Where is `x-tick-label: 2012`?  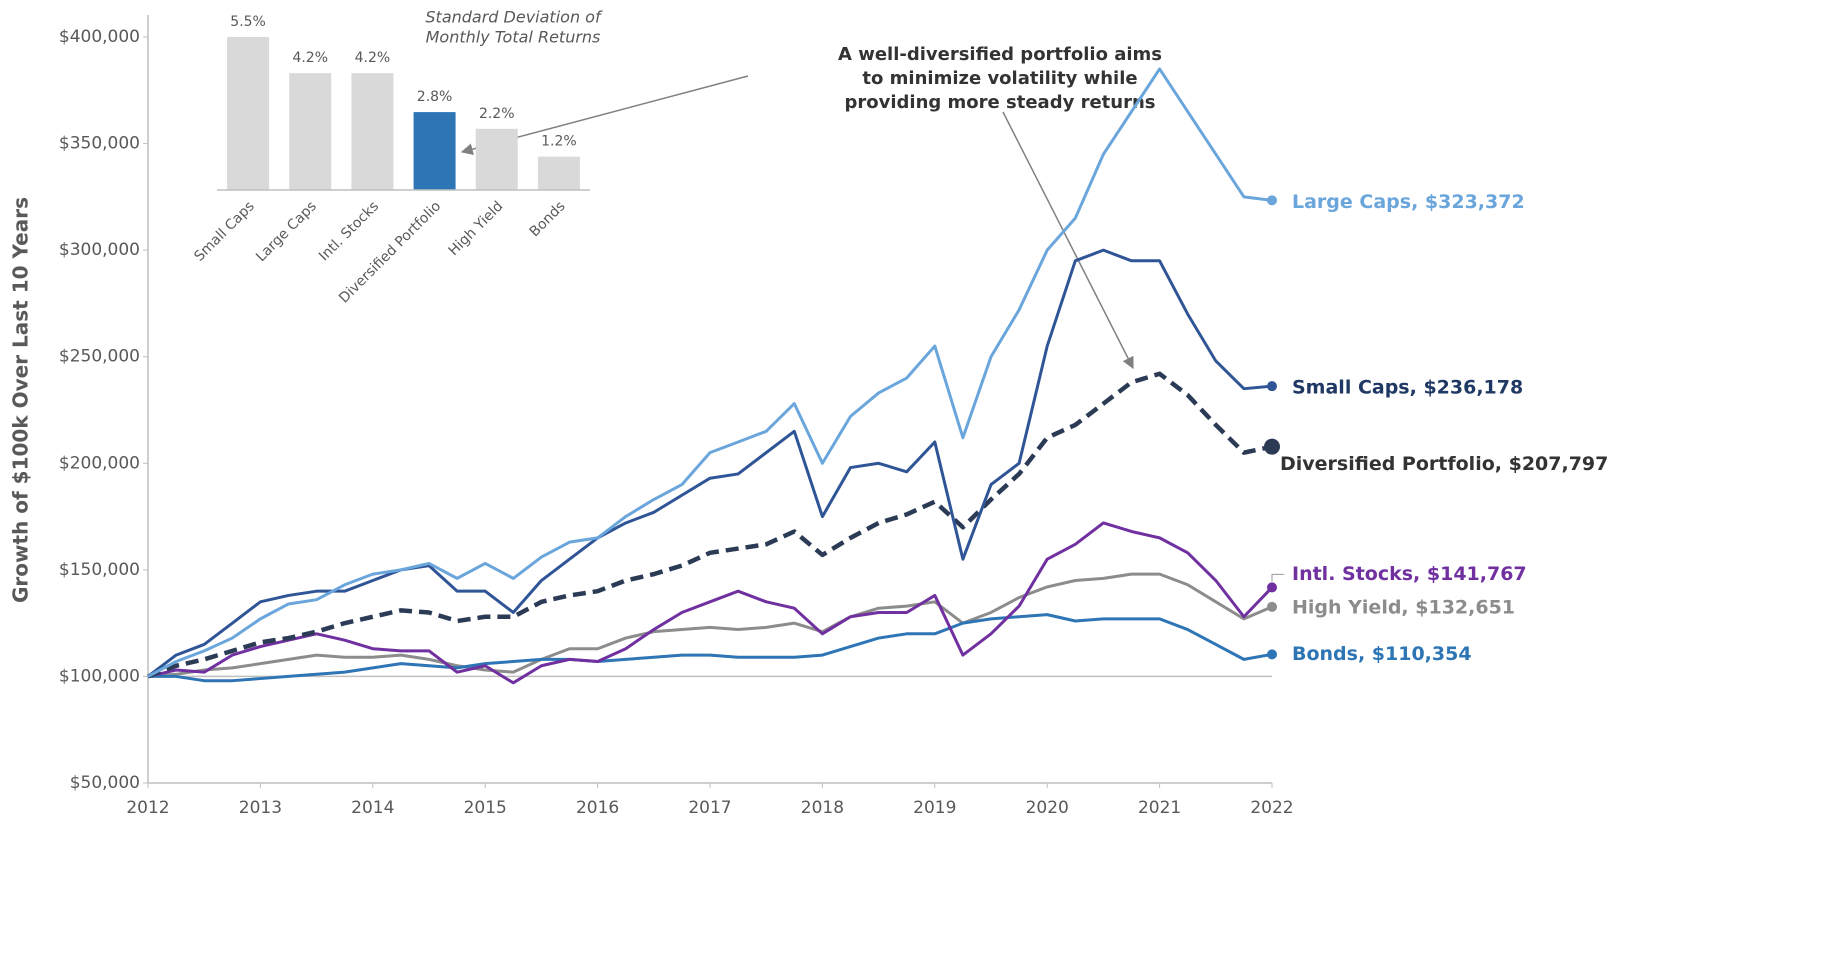
x-tick-label: 2012 is located at coordinates (147, 808).